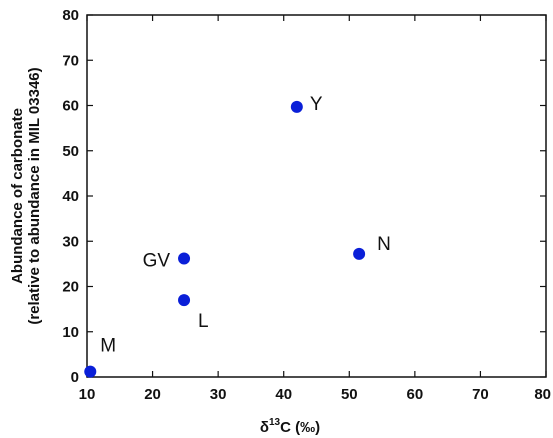  Describe the element at coordinates (275, 422) in the screenshot. I see `x-axis-title-sup: 13` at that location.